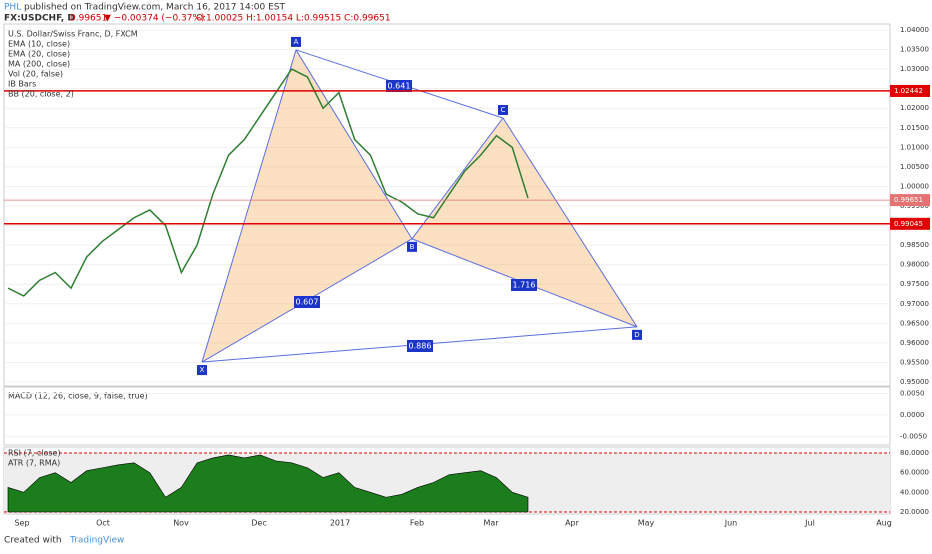  What do you see at coordinates (914, 343) in the screenshot?
I see `price-tick-label: 0.96000` at bounding box center [914, 343].